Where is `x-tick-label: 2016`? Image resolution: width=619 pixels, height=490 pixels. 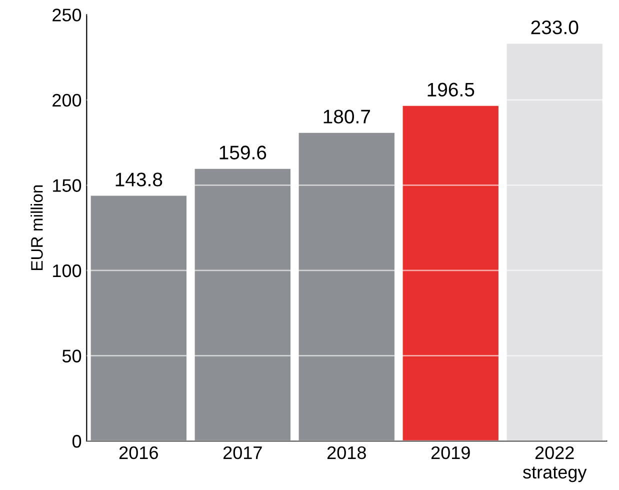 x-tick-label: 2016 is located at coordinates (138, 453).